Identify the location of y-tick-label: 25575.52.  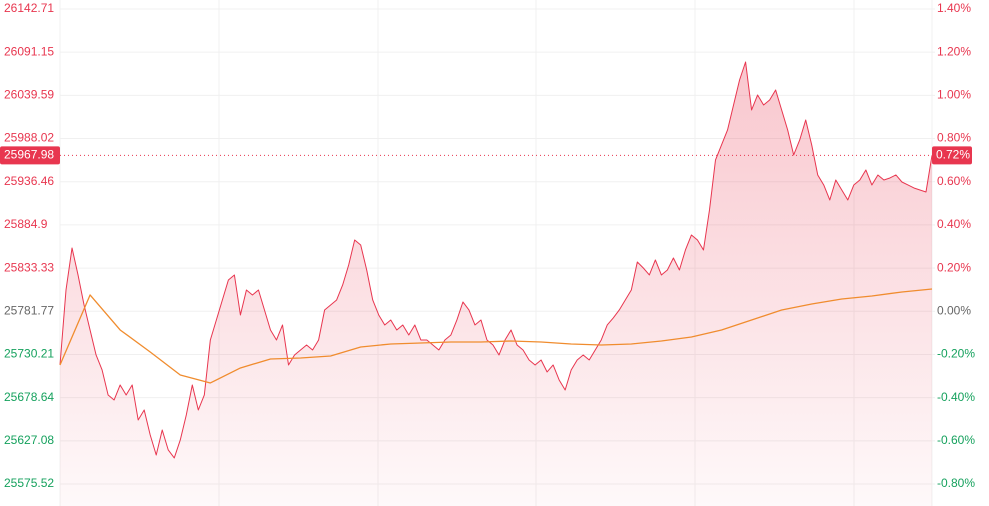
(29, 483).